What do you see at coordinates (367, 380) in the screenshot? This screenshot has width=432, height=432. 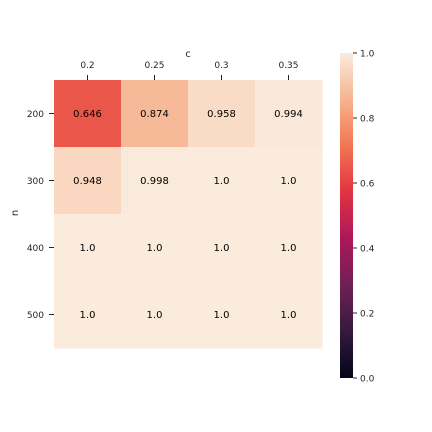 I see `colorbar-tick-label: 0.0` at bounding box center [367, 380].